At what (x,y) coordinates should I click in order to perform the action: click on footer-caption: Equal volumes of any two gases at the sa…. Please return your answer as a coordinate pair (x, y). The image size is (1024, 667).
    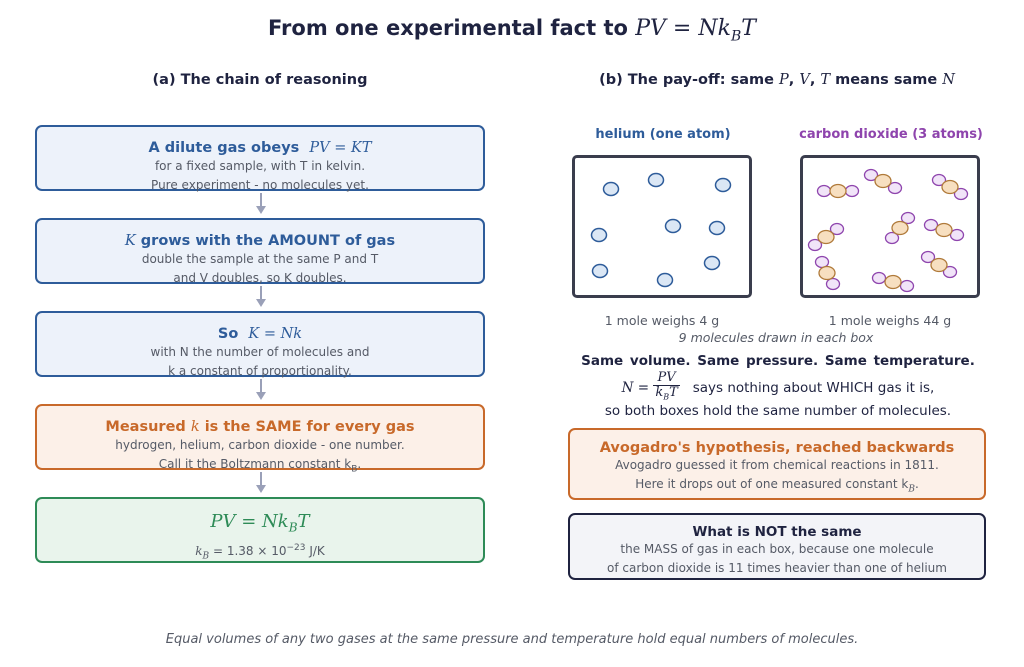
    Looking at the image, I should click on (512, 639).